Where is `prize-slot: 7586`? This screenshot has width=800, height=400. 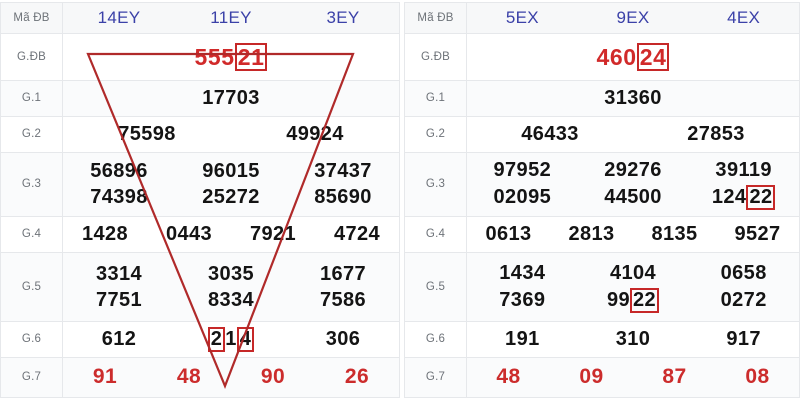 prize-slot: 7586 is located at coordinates (343, 300).